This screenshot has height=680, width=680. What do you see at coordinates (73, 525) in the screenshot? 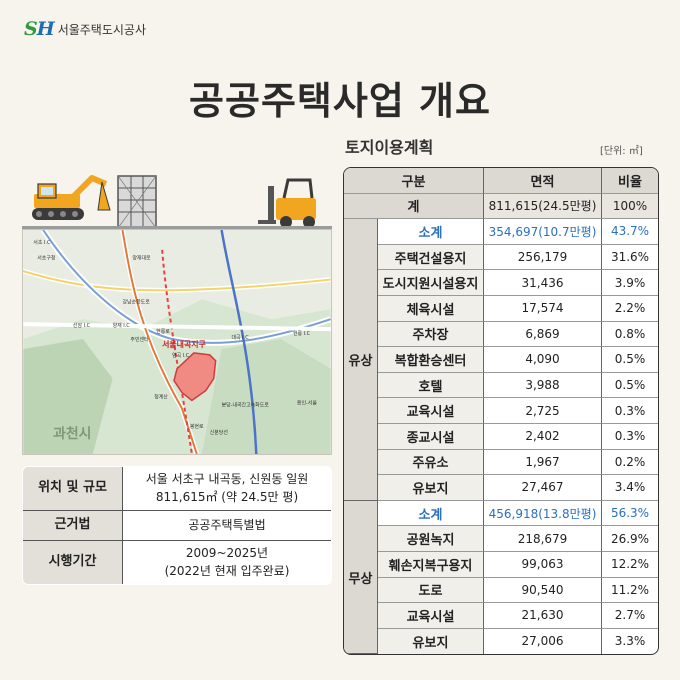
I see `overview-label: 근거법` at bounding box center [73, 525].